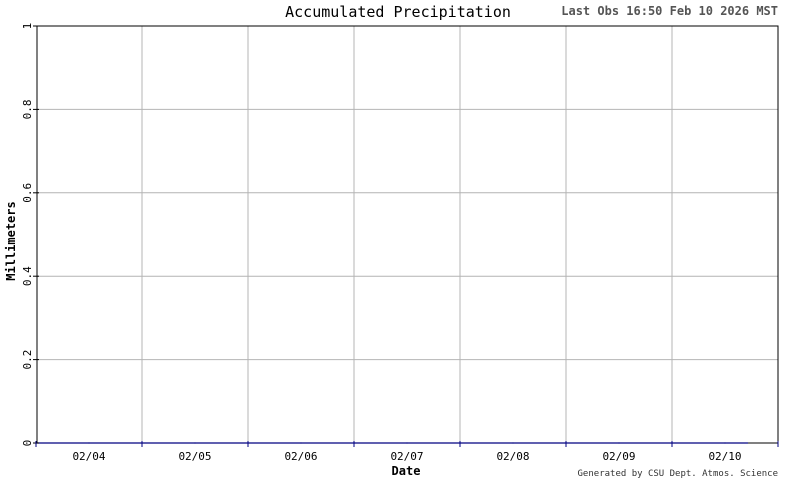 This screenshot has height=480, width=800. What do you see at coordinates (724, 456) in the screenshot?
I see `x-tick-label: 02/10` at bounding box center [724, 456].